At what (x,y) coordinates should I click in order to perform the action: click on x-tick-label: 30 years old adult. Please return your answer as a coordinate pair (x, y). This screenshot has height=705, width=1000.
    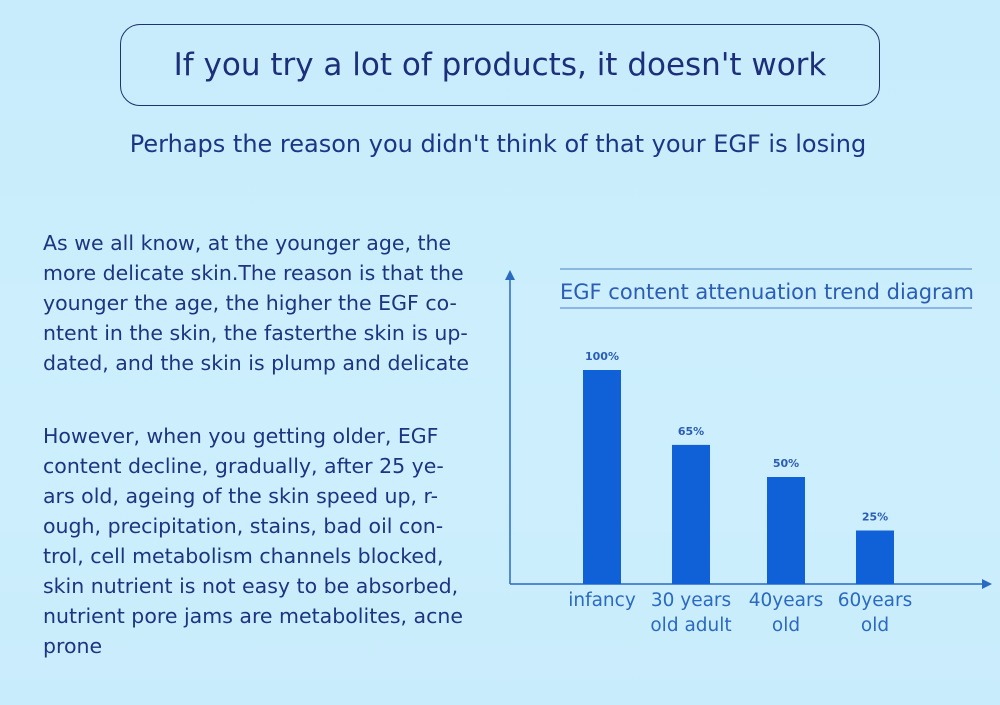
    Looking at the image, I should click on (691, 613).